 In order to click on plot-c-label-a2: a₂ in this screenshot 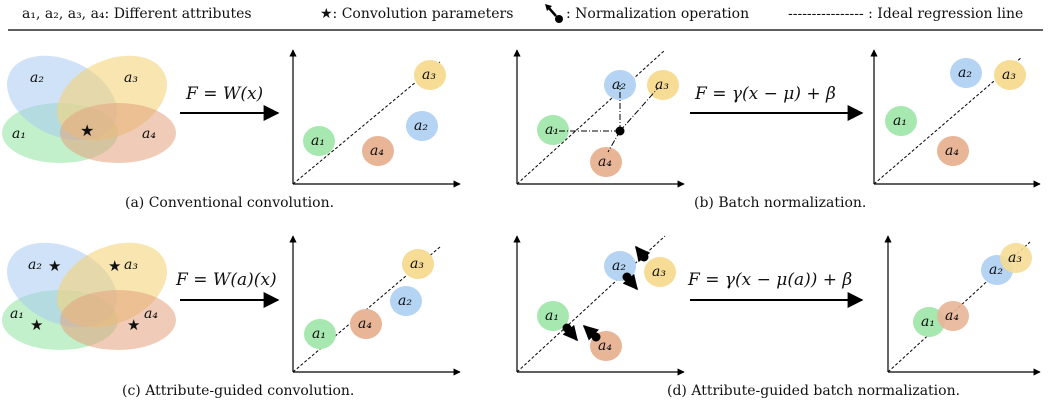, I will do `click(405, 301)`.